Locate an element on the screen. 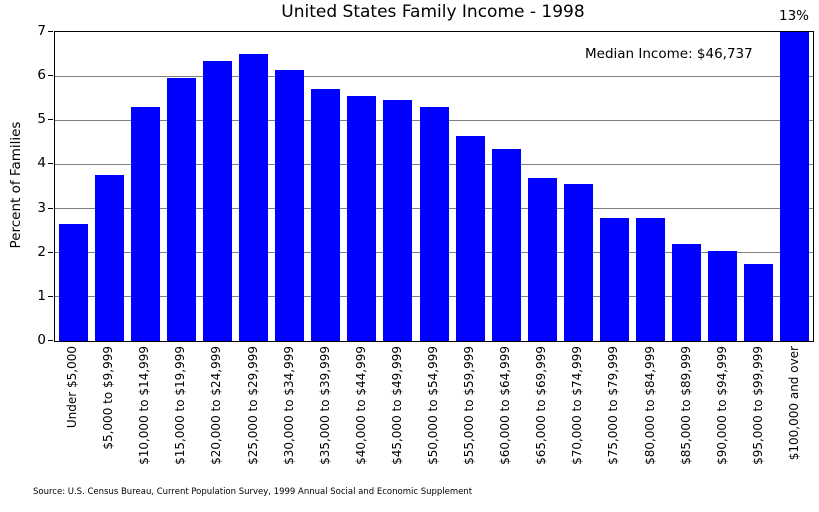 The width and height of the screenshot is (819, 512). y-tick-label: 3 is located at coordinates (41, 207).